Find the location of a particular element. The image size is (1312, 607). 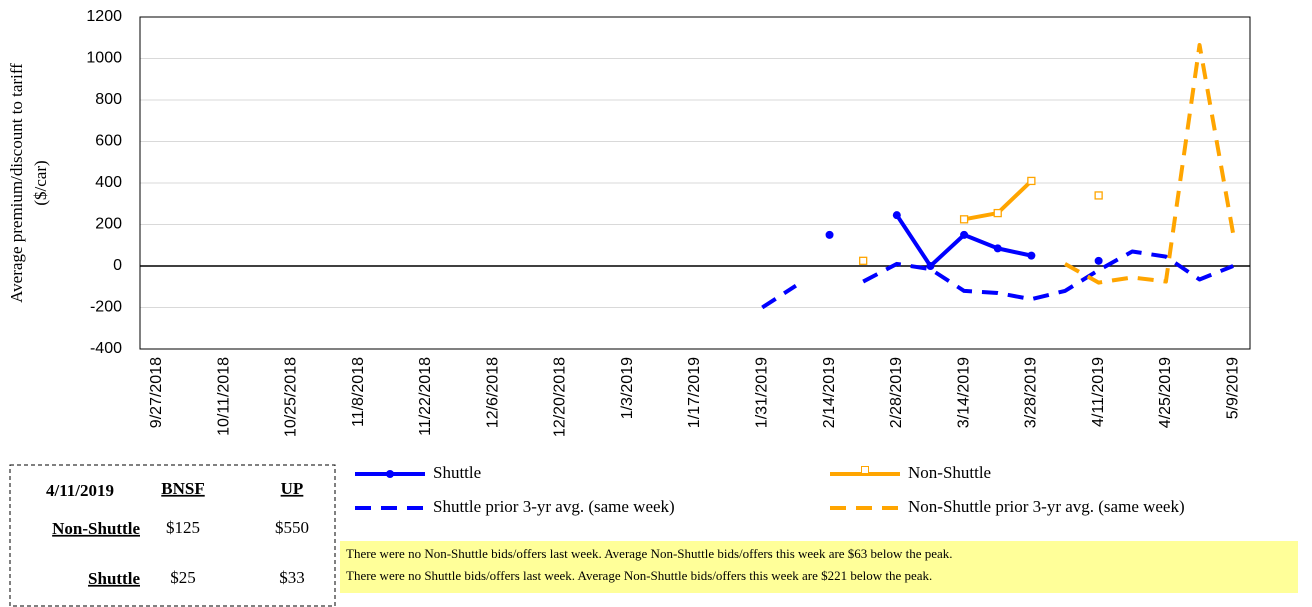

x-tick-label: 5/9/2019 is located at coordinates (1232, 388).